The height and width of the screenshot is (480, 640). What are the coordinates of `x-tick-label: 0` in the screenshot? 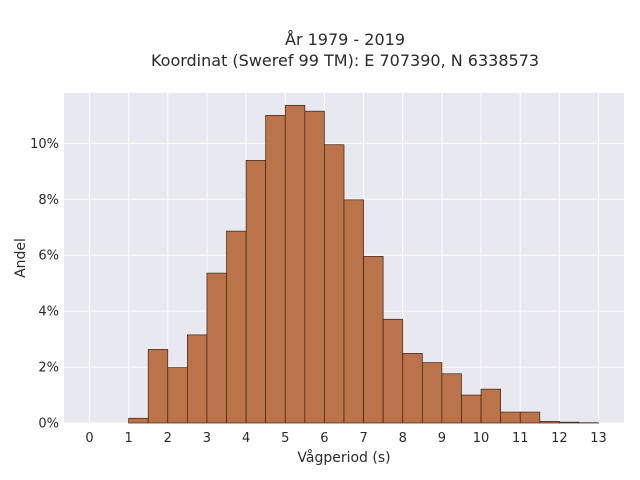 It's located at (89, 438).